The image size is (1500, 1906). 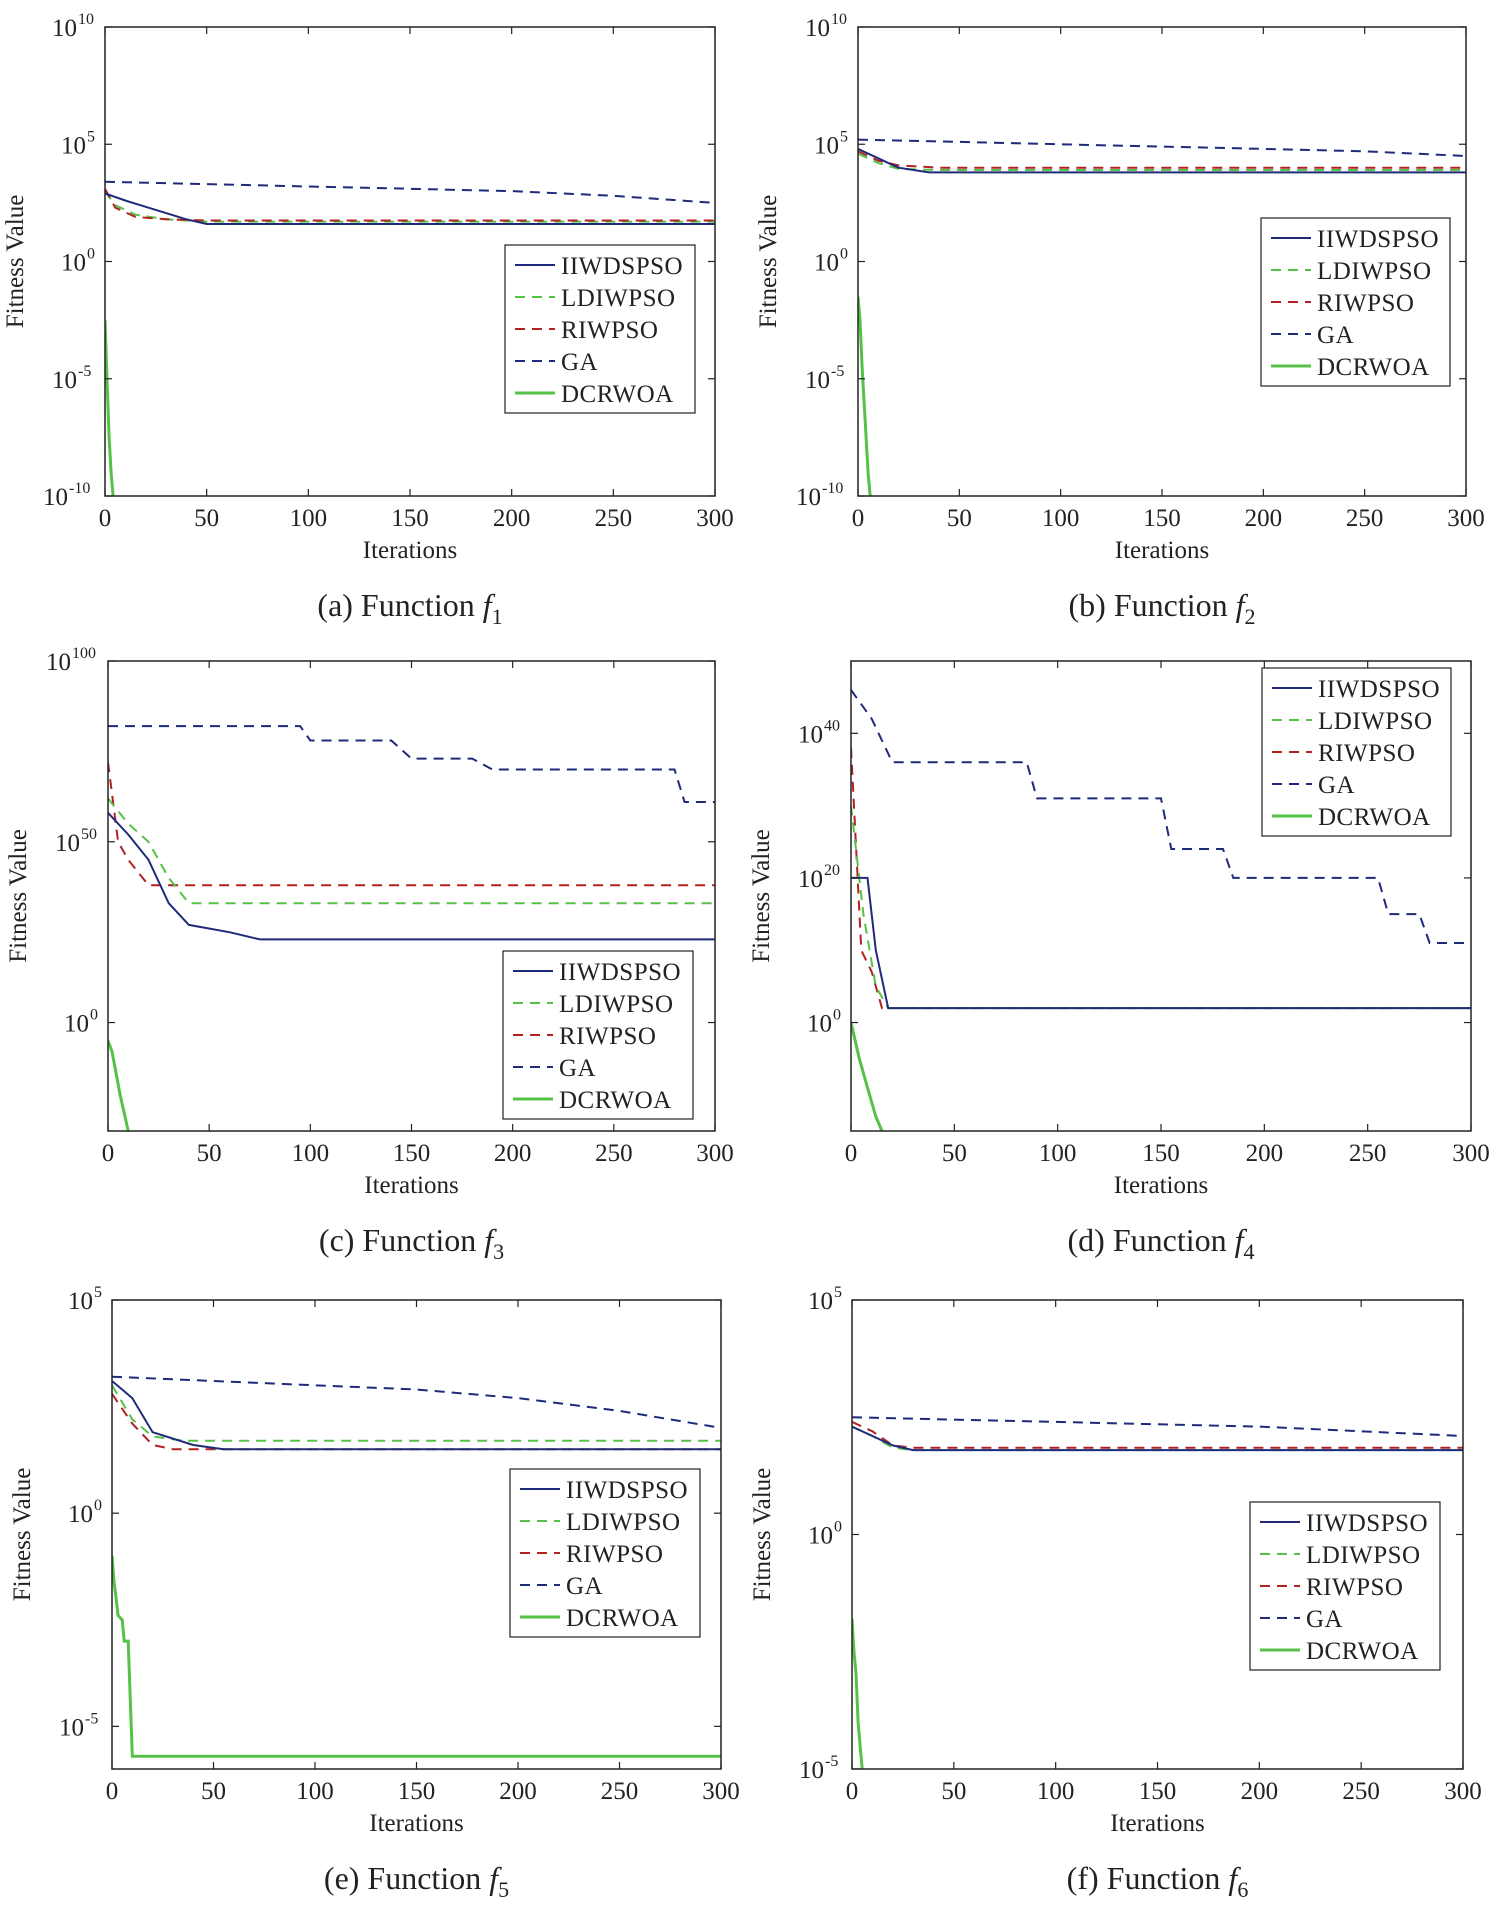 I want to click on y-tick-exponent: 100, so click(x=84, y=653).